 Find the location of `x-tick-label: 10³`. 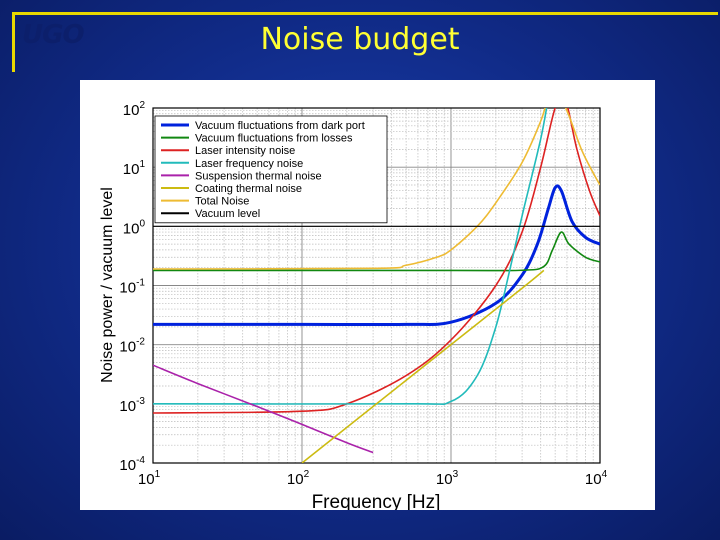

x-tick-label: 10³ is located at coordinates (447, 478).